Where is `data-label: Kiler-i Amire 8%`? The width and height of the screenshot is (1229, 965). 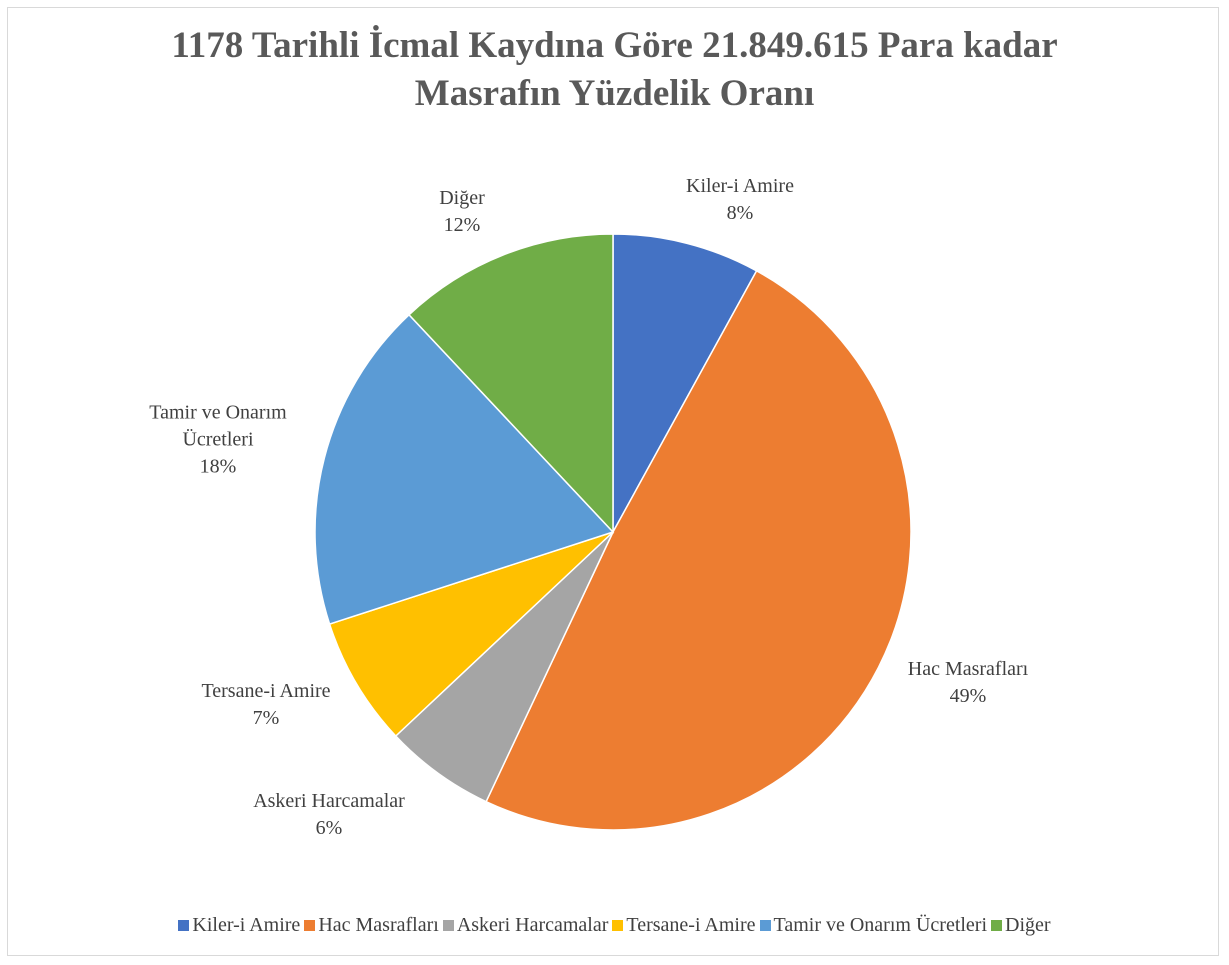
data-label: Kiler-i Amire 8% is located at coordinates (740, 200).